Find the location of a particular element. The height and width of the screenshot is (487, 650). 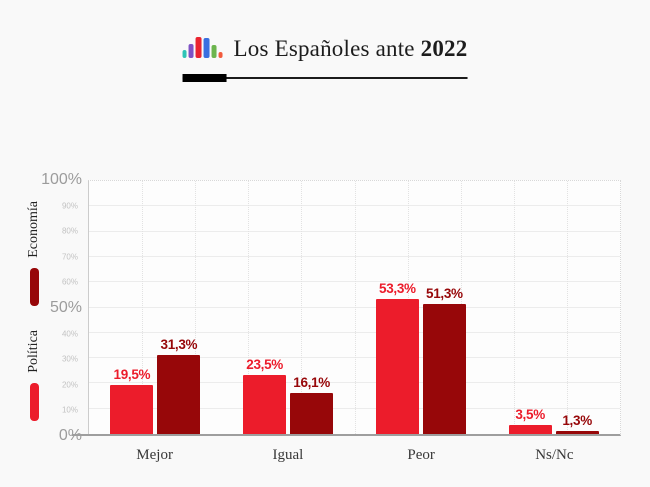

y-tick-30: 30% is located at coordinates (69, 359).